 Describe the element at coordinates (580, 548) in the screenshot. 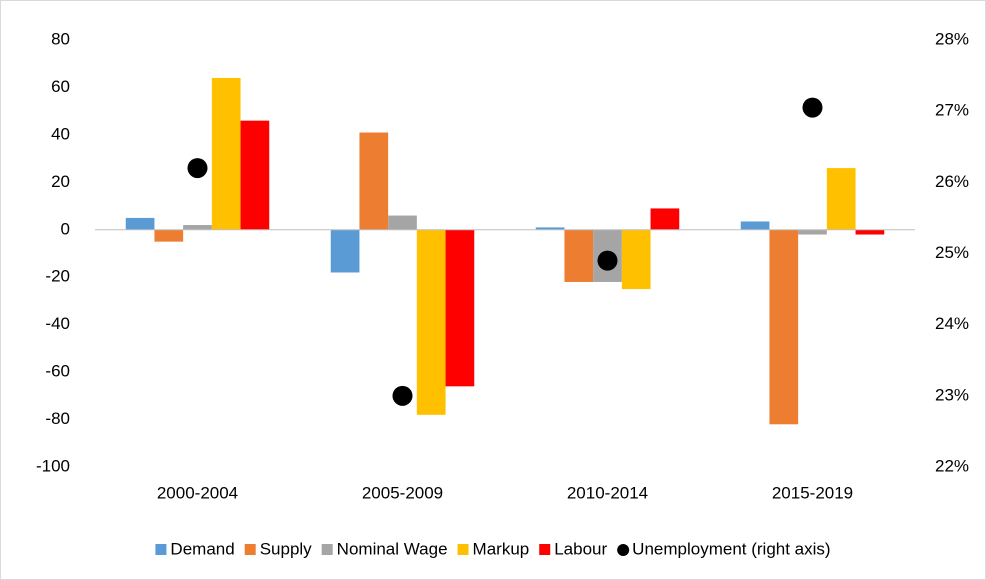

I see `legend-label: Labour` at that location.